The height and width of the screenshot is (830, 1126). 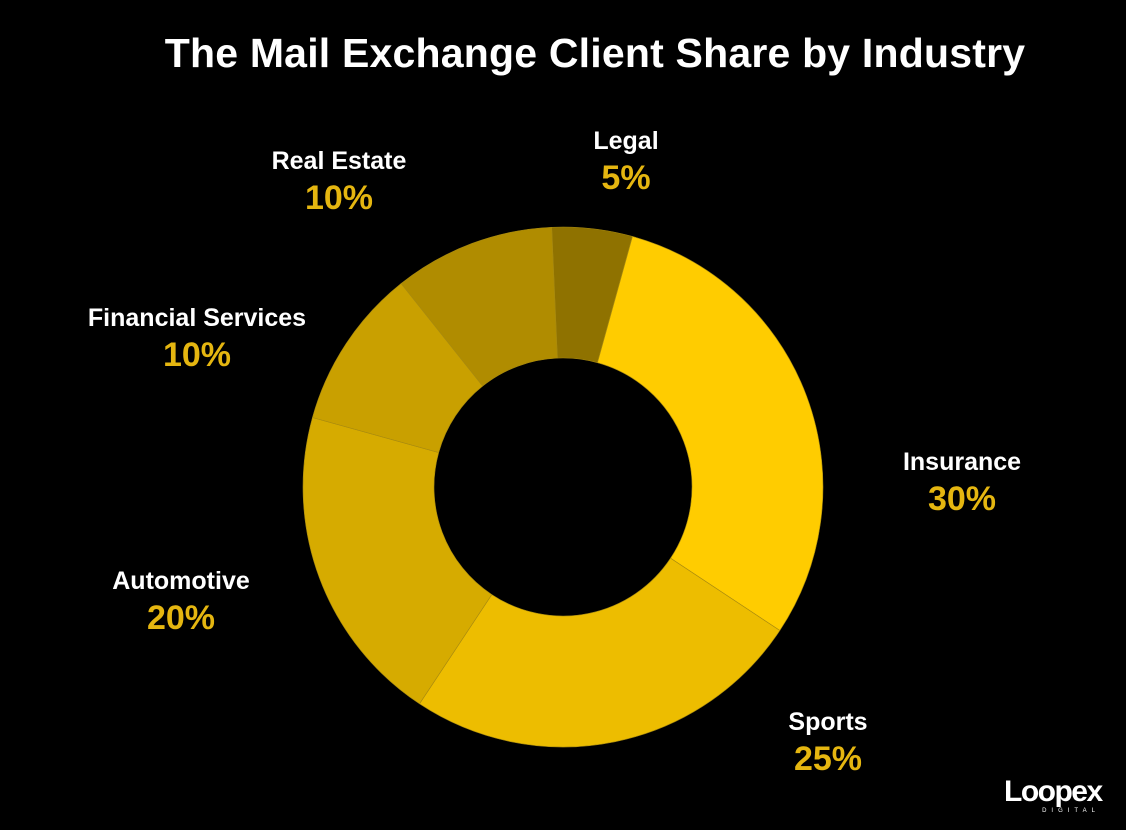 I want to click on brand-logo: Loopex DIGITAL, so click(x=1054, y=798).